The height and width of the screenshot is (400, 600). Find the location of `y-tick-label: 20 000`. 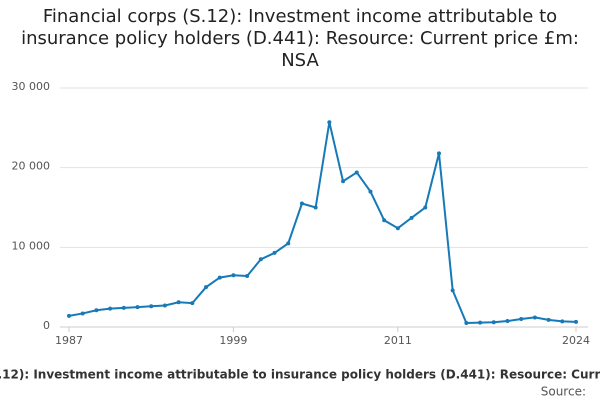

y-tick-label: 20 000 is located at coordinates (31, 166).